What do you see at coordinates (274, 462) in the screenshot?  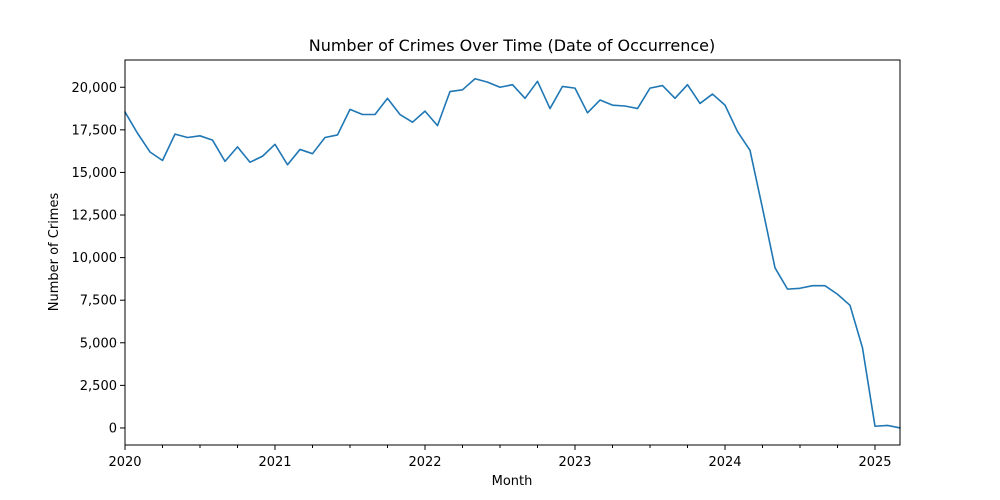 I see `x-tick-label: 2021` at bounding box center [274, 462].